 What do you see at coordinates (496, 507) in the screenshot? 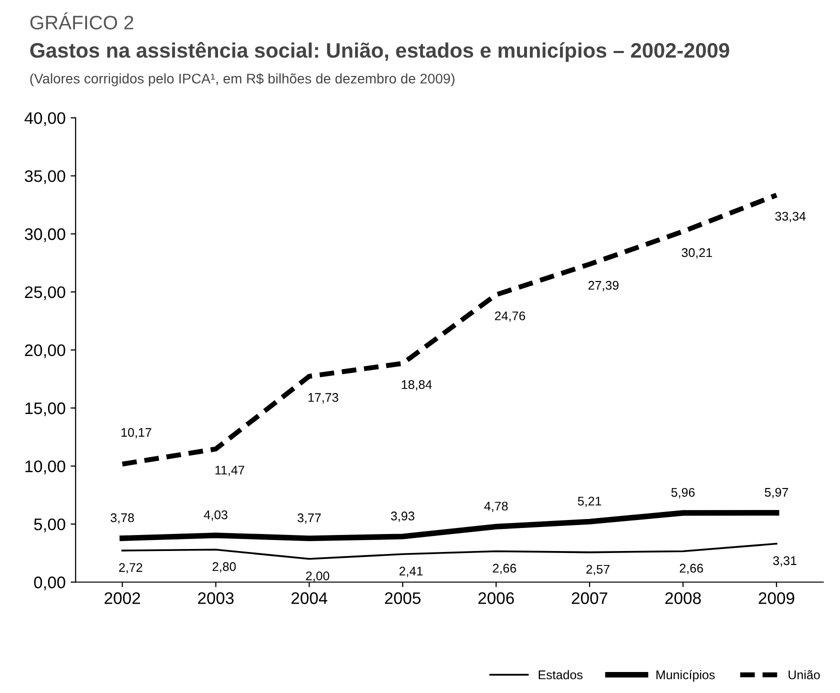
I see `data-label: 4,78` at bounding box center [496, 507].